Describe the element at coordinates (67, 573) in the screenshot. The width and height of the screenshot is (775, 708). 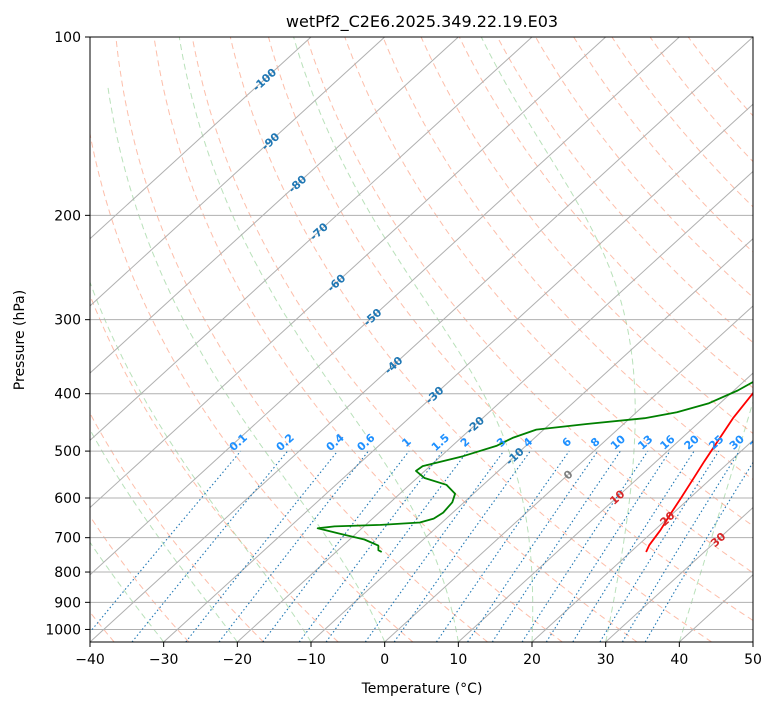
I see `y-tick-label: 800` at that location.